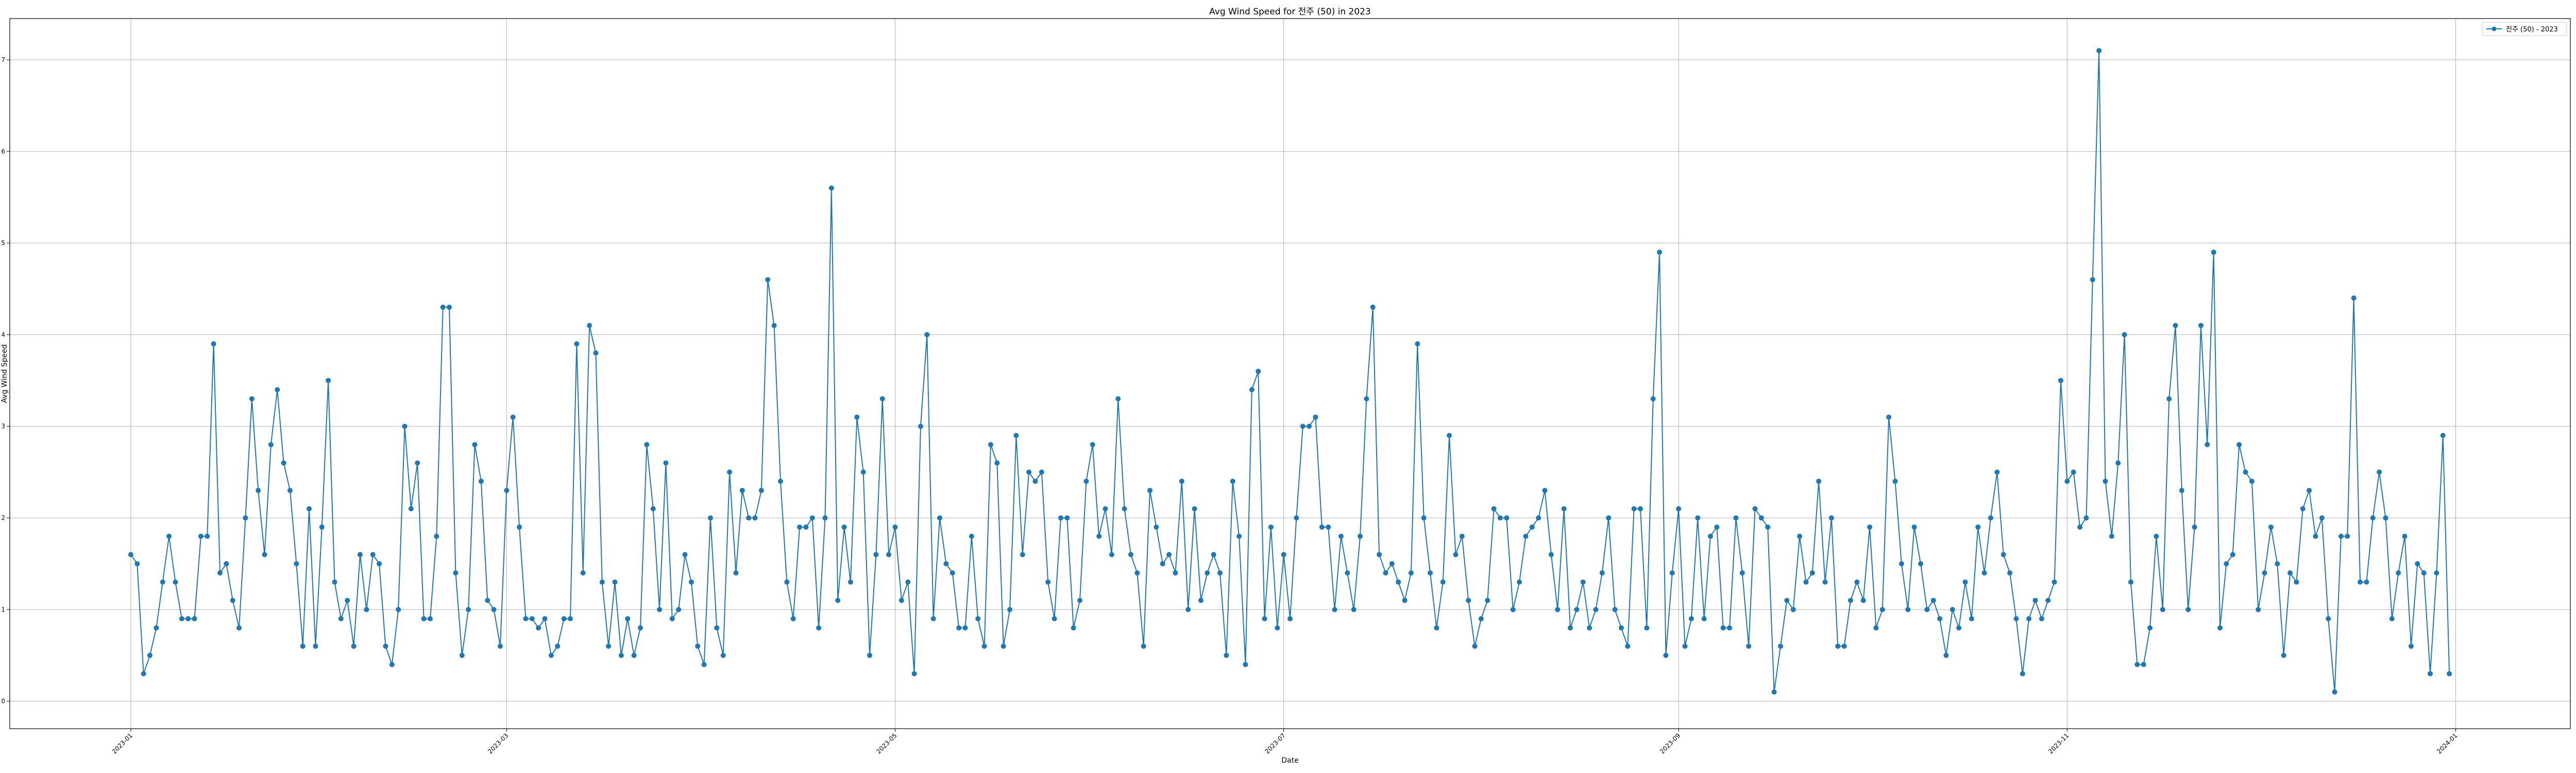  Describe the element at coordinates (498, 743) in the screenshot. I see `x-tick-label: 2023-03` at that location.